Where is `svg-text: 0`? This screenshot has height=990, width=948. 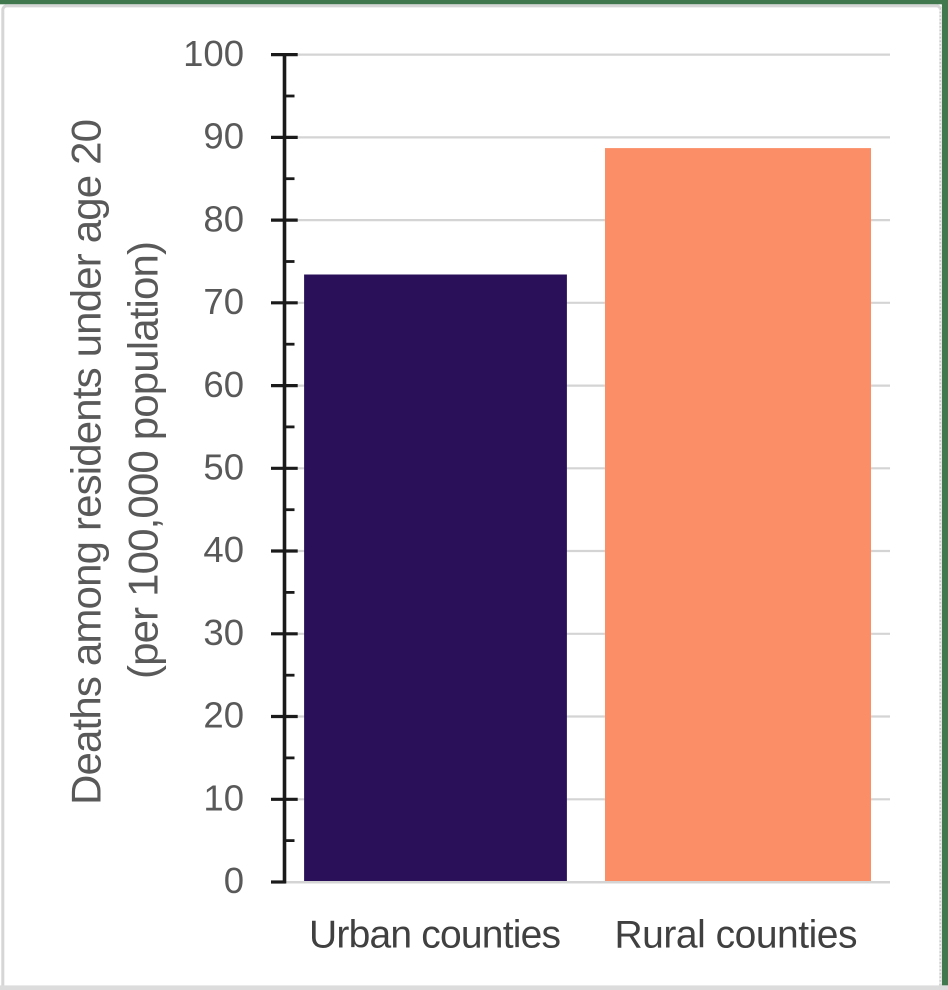 svg-text: 0 is located at coordinates (234, 880).